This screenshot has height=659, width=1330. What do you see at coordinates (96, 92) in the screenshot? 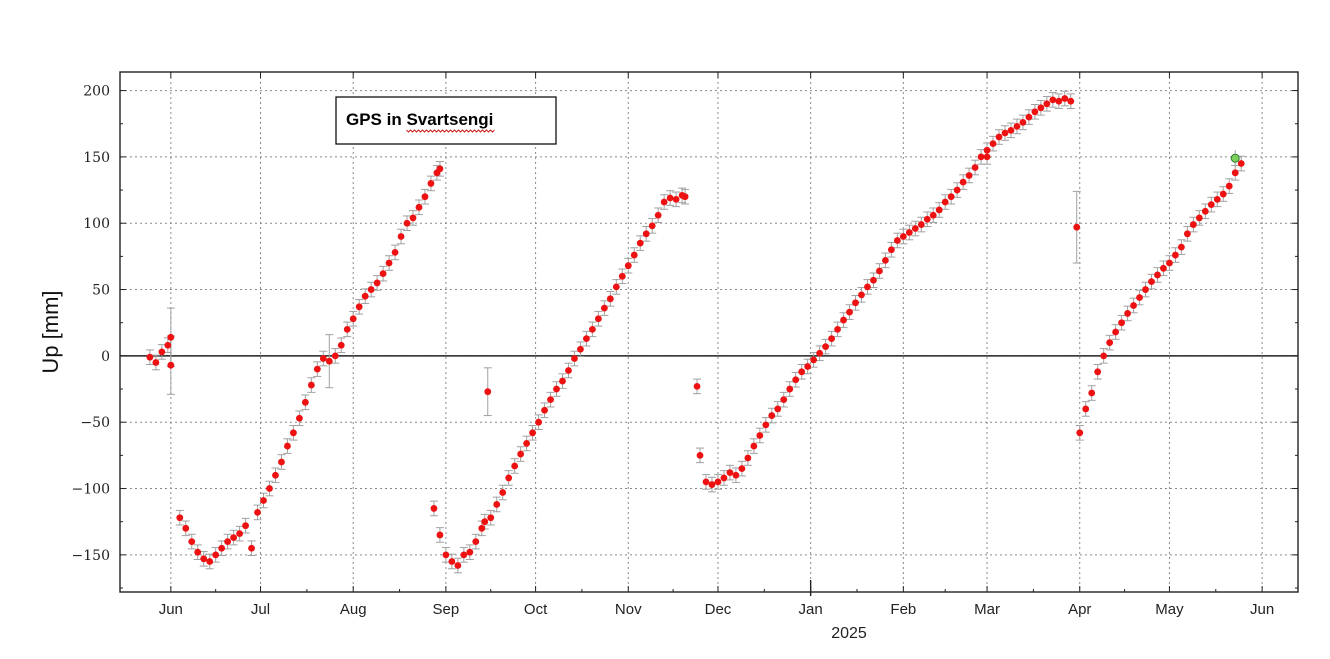
I see `y-tick-label: 200` at bounding box center [96, 92].